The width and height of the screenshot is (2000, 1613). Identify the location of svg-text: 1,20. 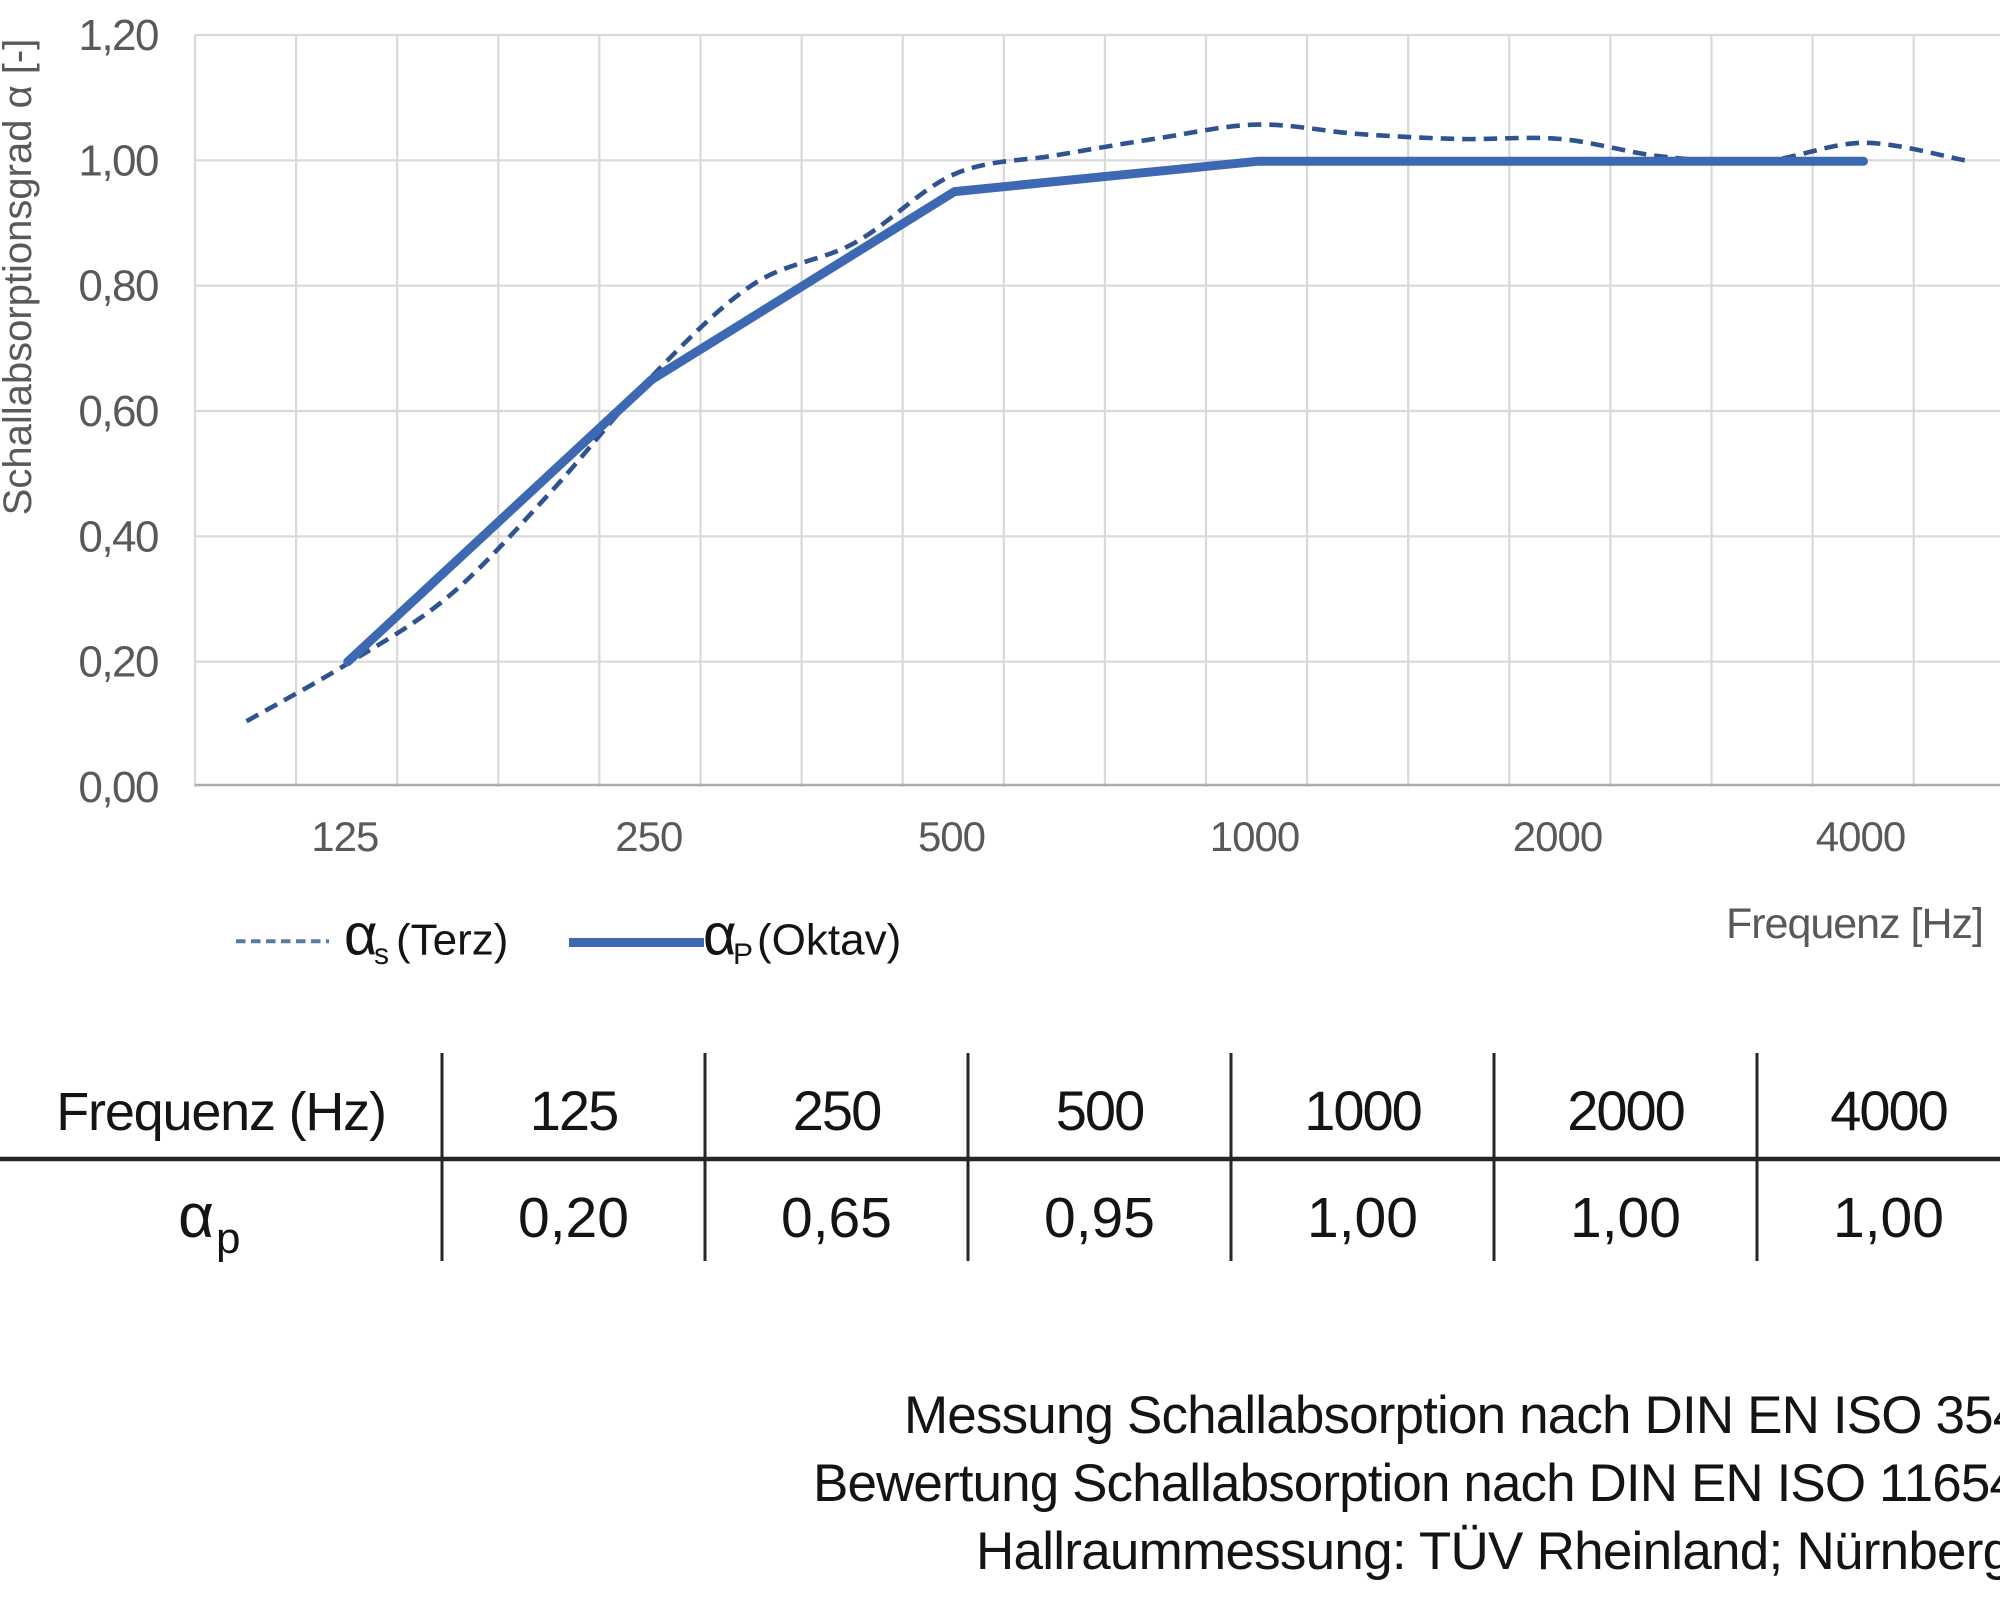
(118, 35).